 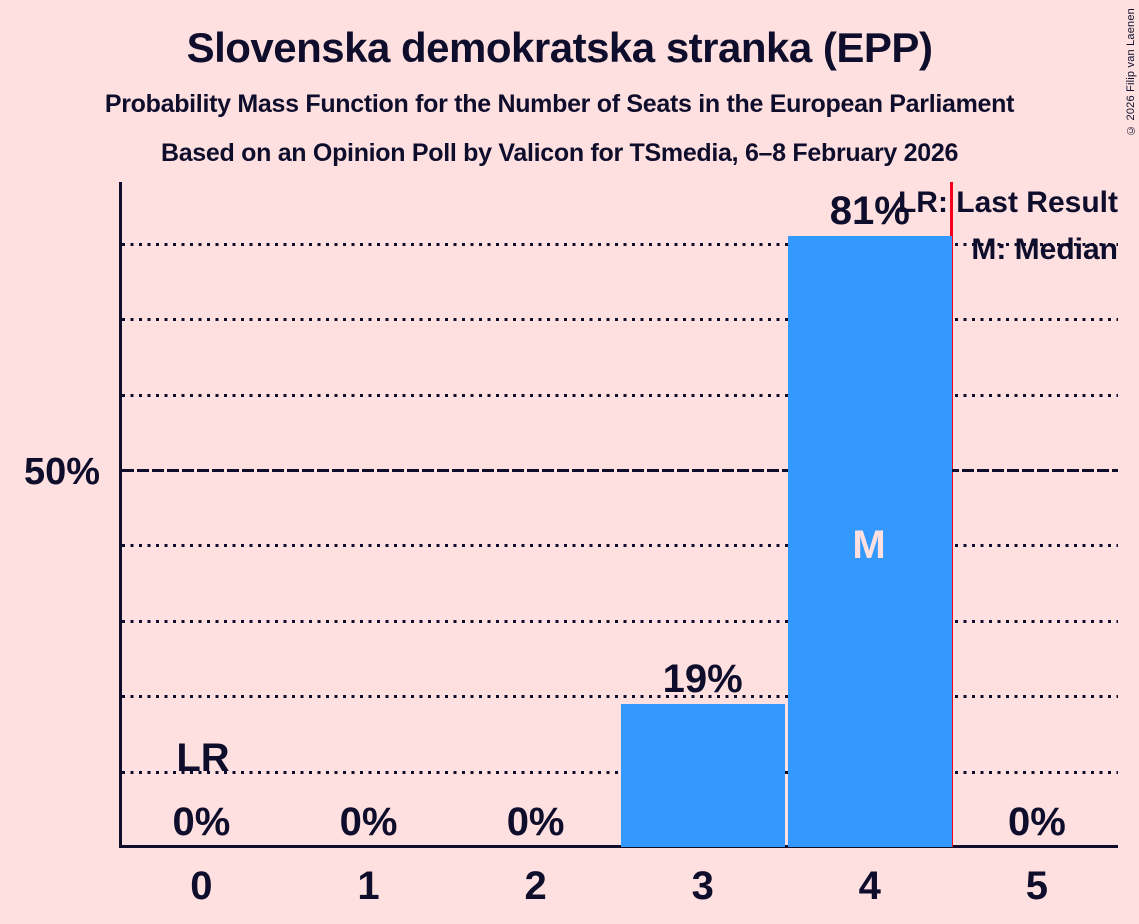 I want to click on legend-median: M: Median, so click(x=1044, y=249).